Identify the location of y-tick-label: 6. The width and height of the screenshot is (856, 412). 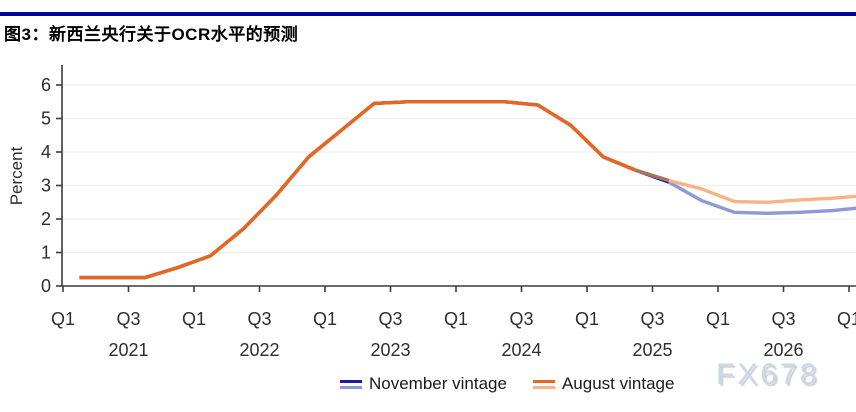
(46, 85).